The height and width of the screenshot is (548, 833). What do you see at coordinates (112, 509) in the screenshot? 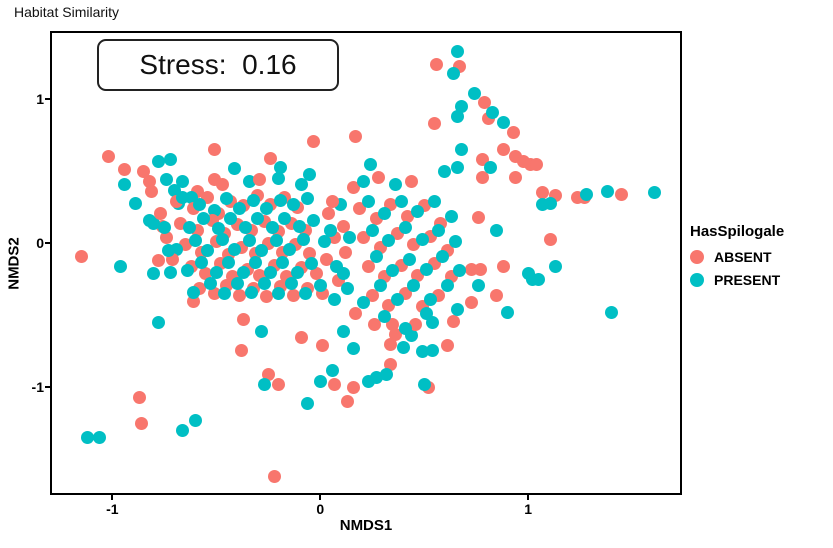
I see `x-tick-label: -1` at bounding box center [112, 509].